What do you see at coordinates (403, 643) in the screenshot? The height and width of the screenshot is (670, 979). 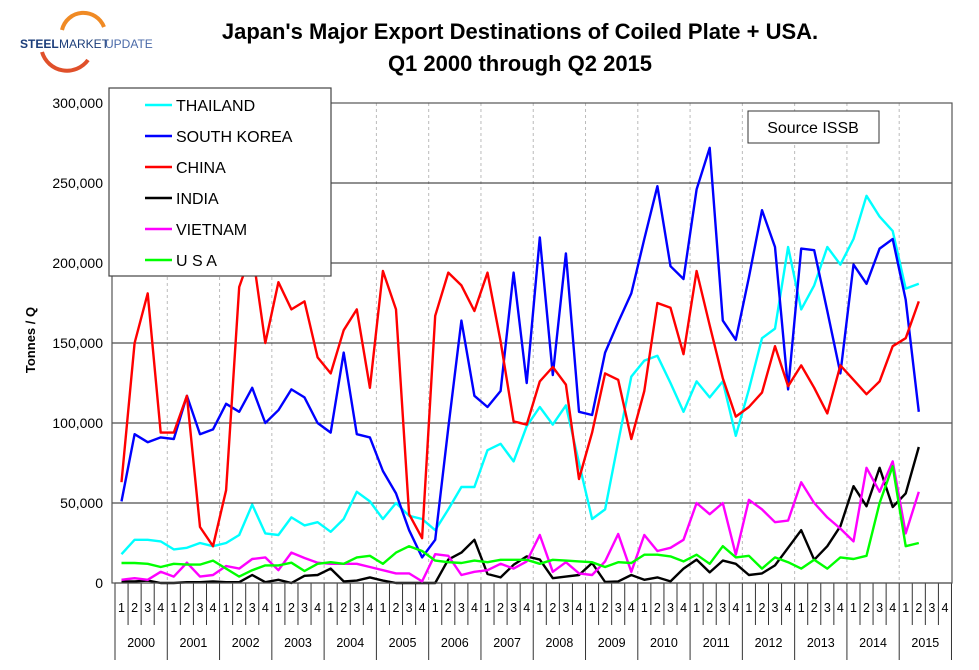 I see `year-label: 2005` at bounding box center [403, 643].